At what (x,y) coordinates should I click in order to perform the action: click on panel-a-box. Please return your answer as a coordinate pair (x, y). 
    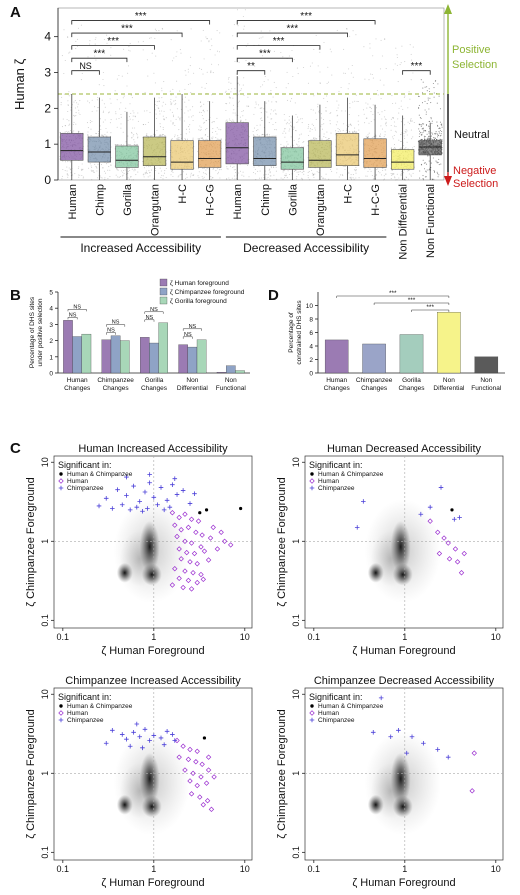
    Looking at the image, I should click on (127, 156).